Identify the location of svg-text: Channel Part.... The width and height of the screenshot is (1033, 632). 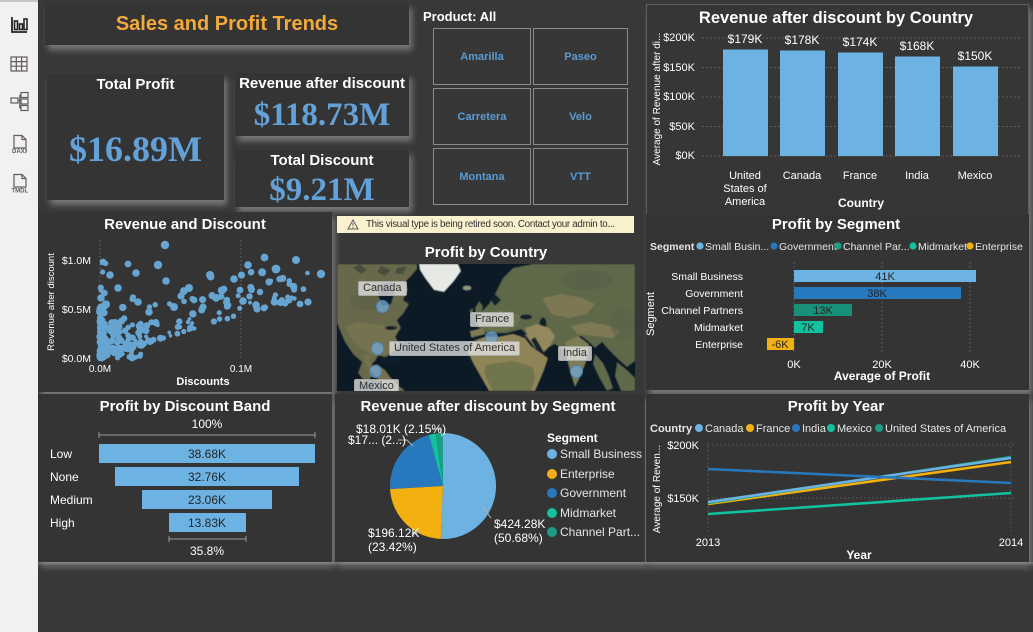
(600, 532).